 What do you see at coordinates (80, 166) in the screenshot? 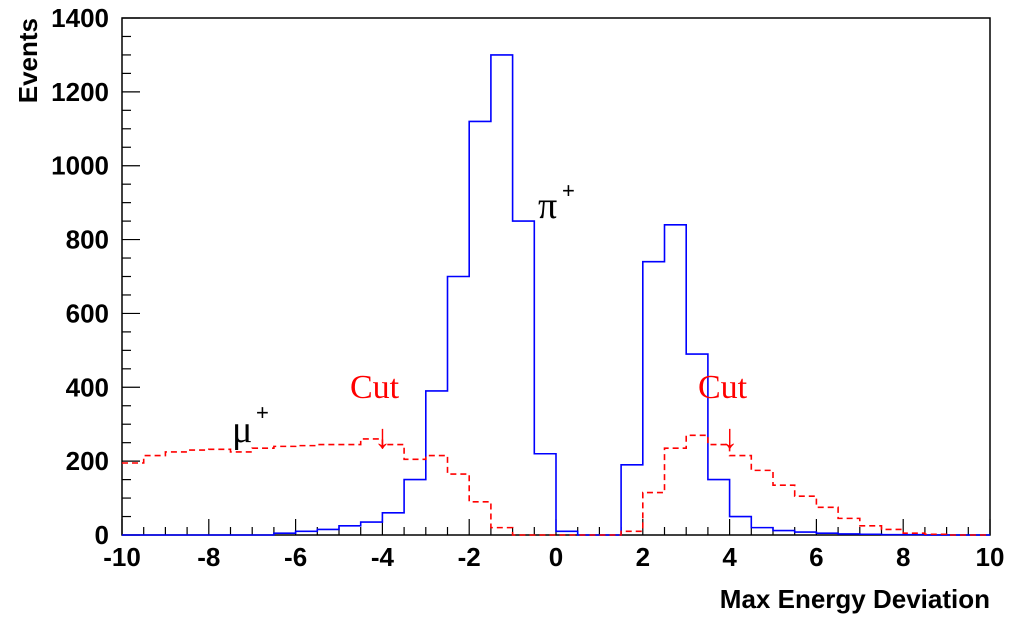
I see `y-tick-label: 1000` at bounding box center [80, 166].